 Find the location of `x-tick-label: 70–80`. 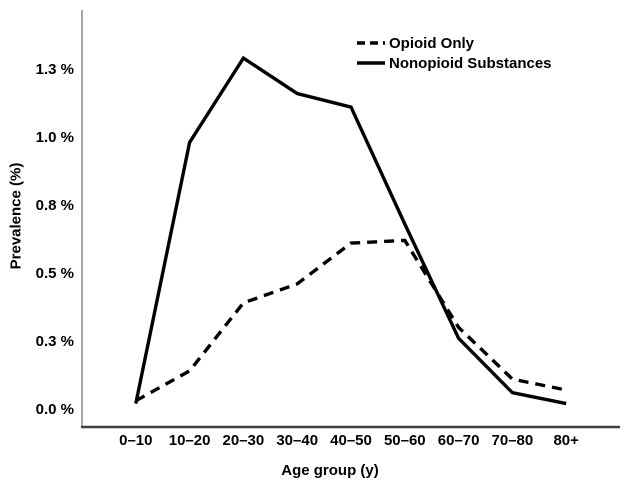

x-tick-label: 70–80 is located at coordinates (513, 440).